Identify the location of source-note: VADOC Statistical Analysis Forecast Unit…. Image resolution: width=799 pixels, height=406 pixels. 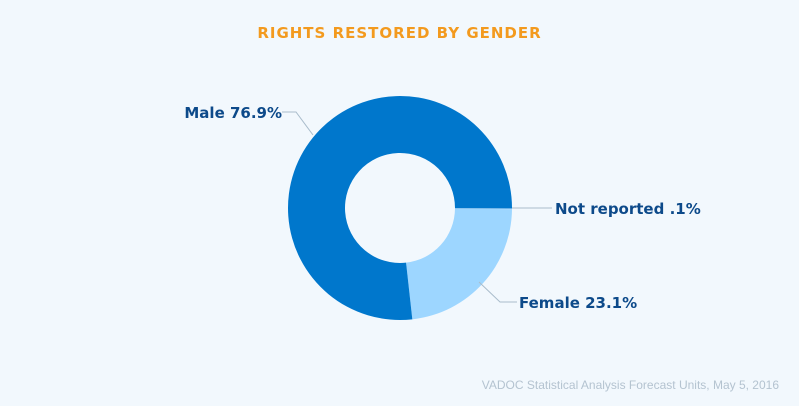
(630, 385).